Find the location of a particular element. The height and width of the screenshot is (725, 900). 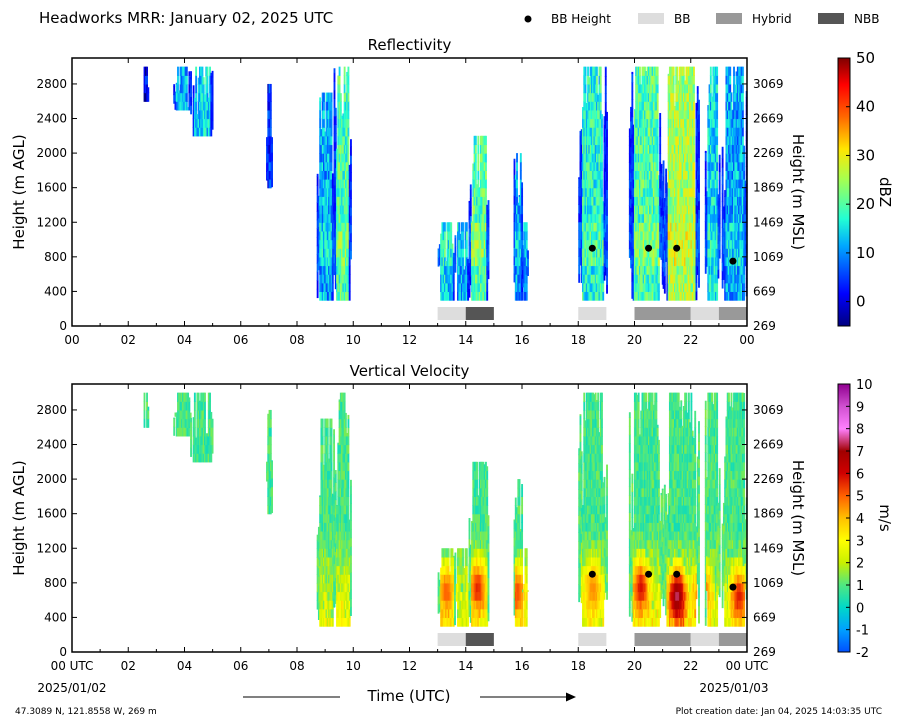

bb-height-point is located at coordinates (733, 261).